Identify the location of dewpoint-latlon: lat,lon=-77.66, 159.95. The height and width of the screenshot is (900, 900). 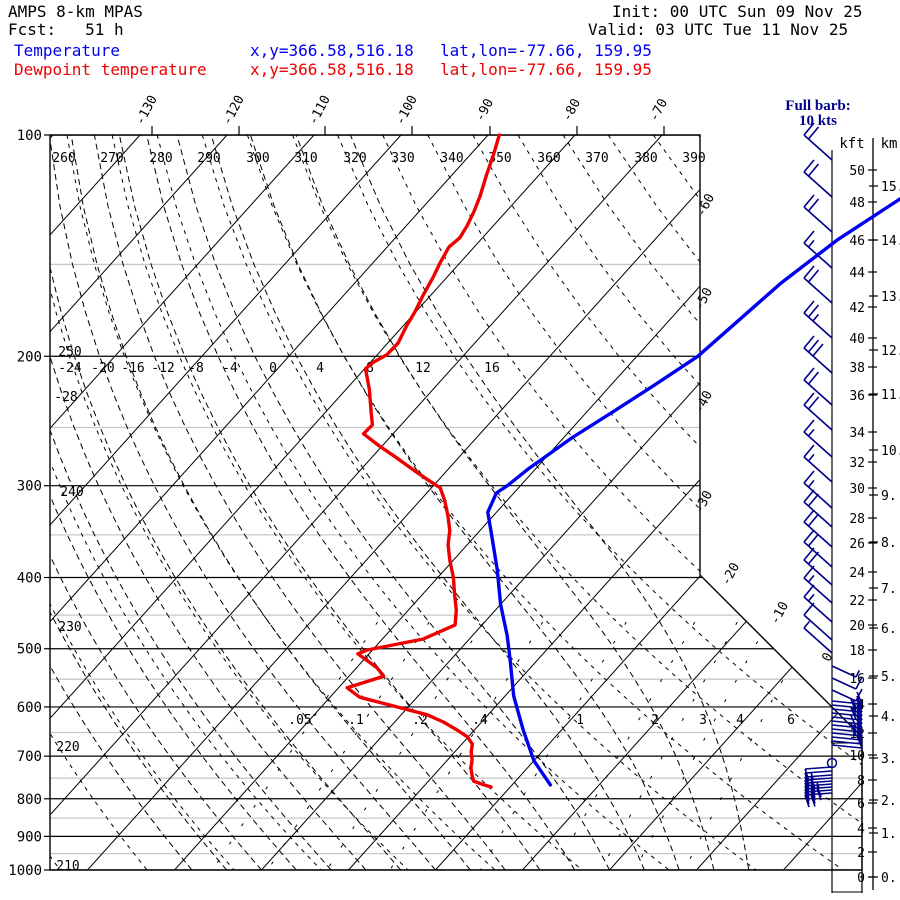
(546, 69).